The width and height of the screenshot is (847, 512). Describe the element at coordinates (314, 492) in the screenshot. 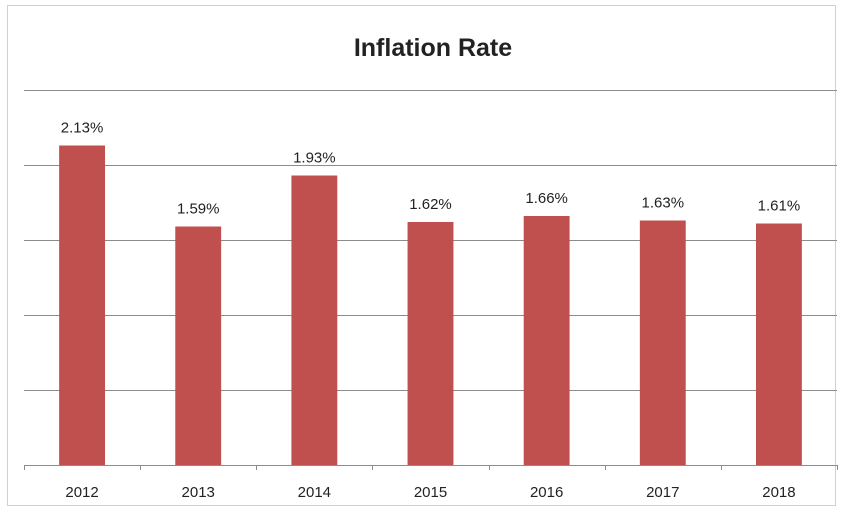

I see `x-tick-label-2014: 2014` at that location.